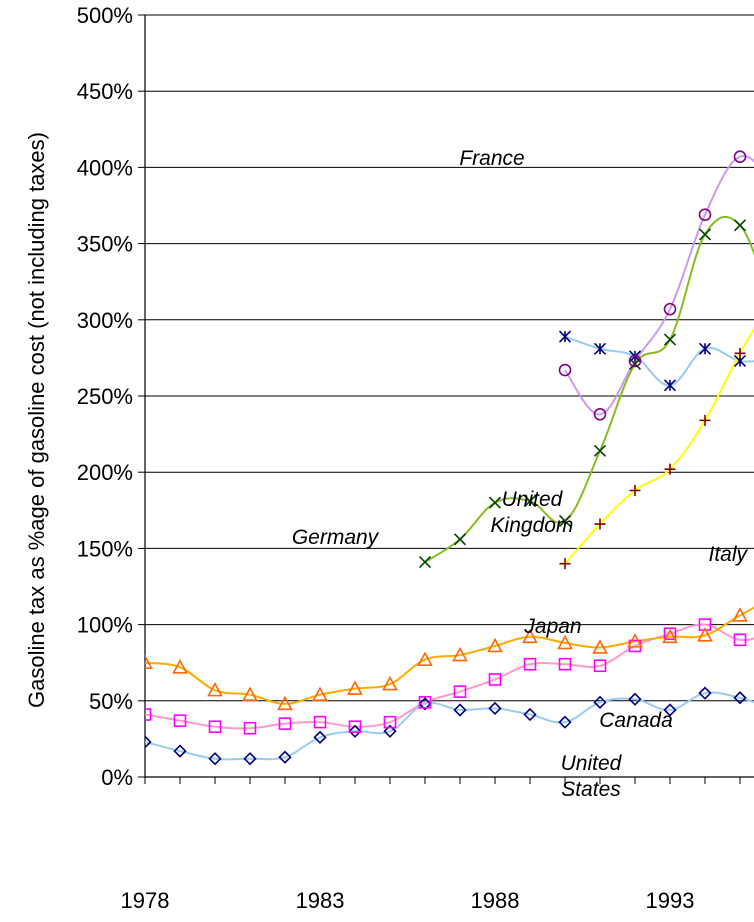 Image resolution: width=754 pixels, height=922 pixels. I want to click on japan-label-line: Japan, so click(552, 626).